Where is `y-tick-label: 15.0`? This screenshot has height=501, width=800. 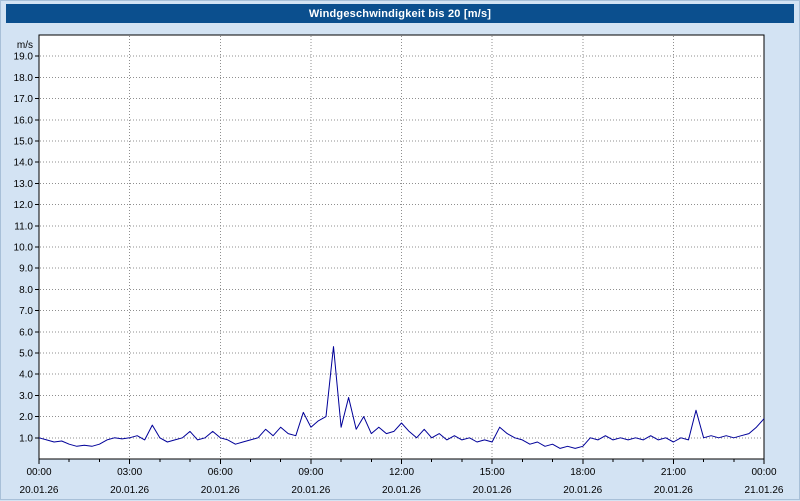 y-tick-label: 15.0 is located at coordinates (24, 142).